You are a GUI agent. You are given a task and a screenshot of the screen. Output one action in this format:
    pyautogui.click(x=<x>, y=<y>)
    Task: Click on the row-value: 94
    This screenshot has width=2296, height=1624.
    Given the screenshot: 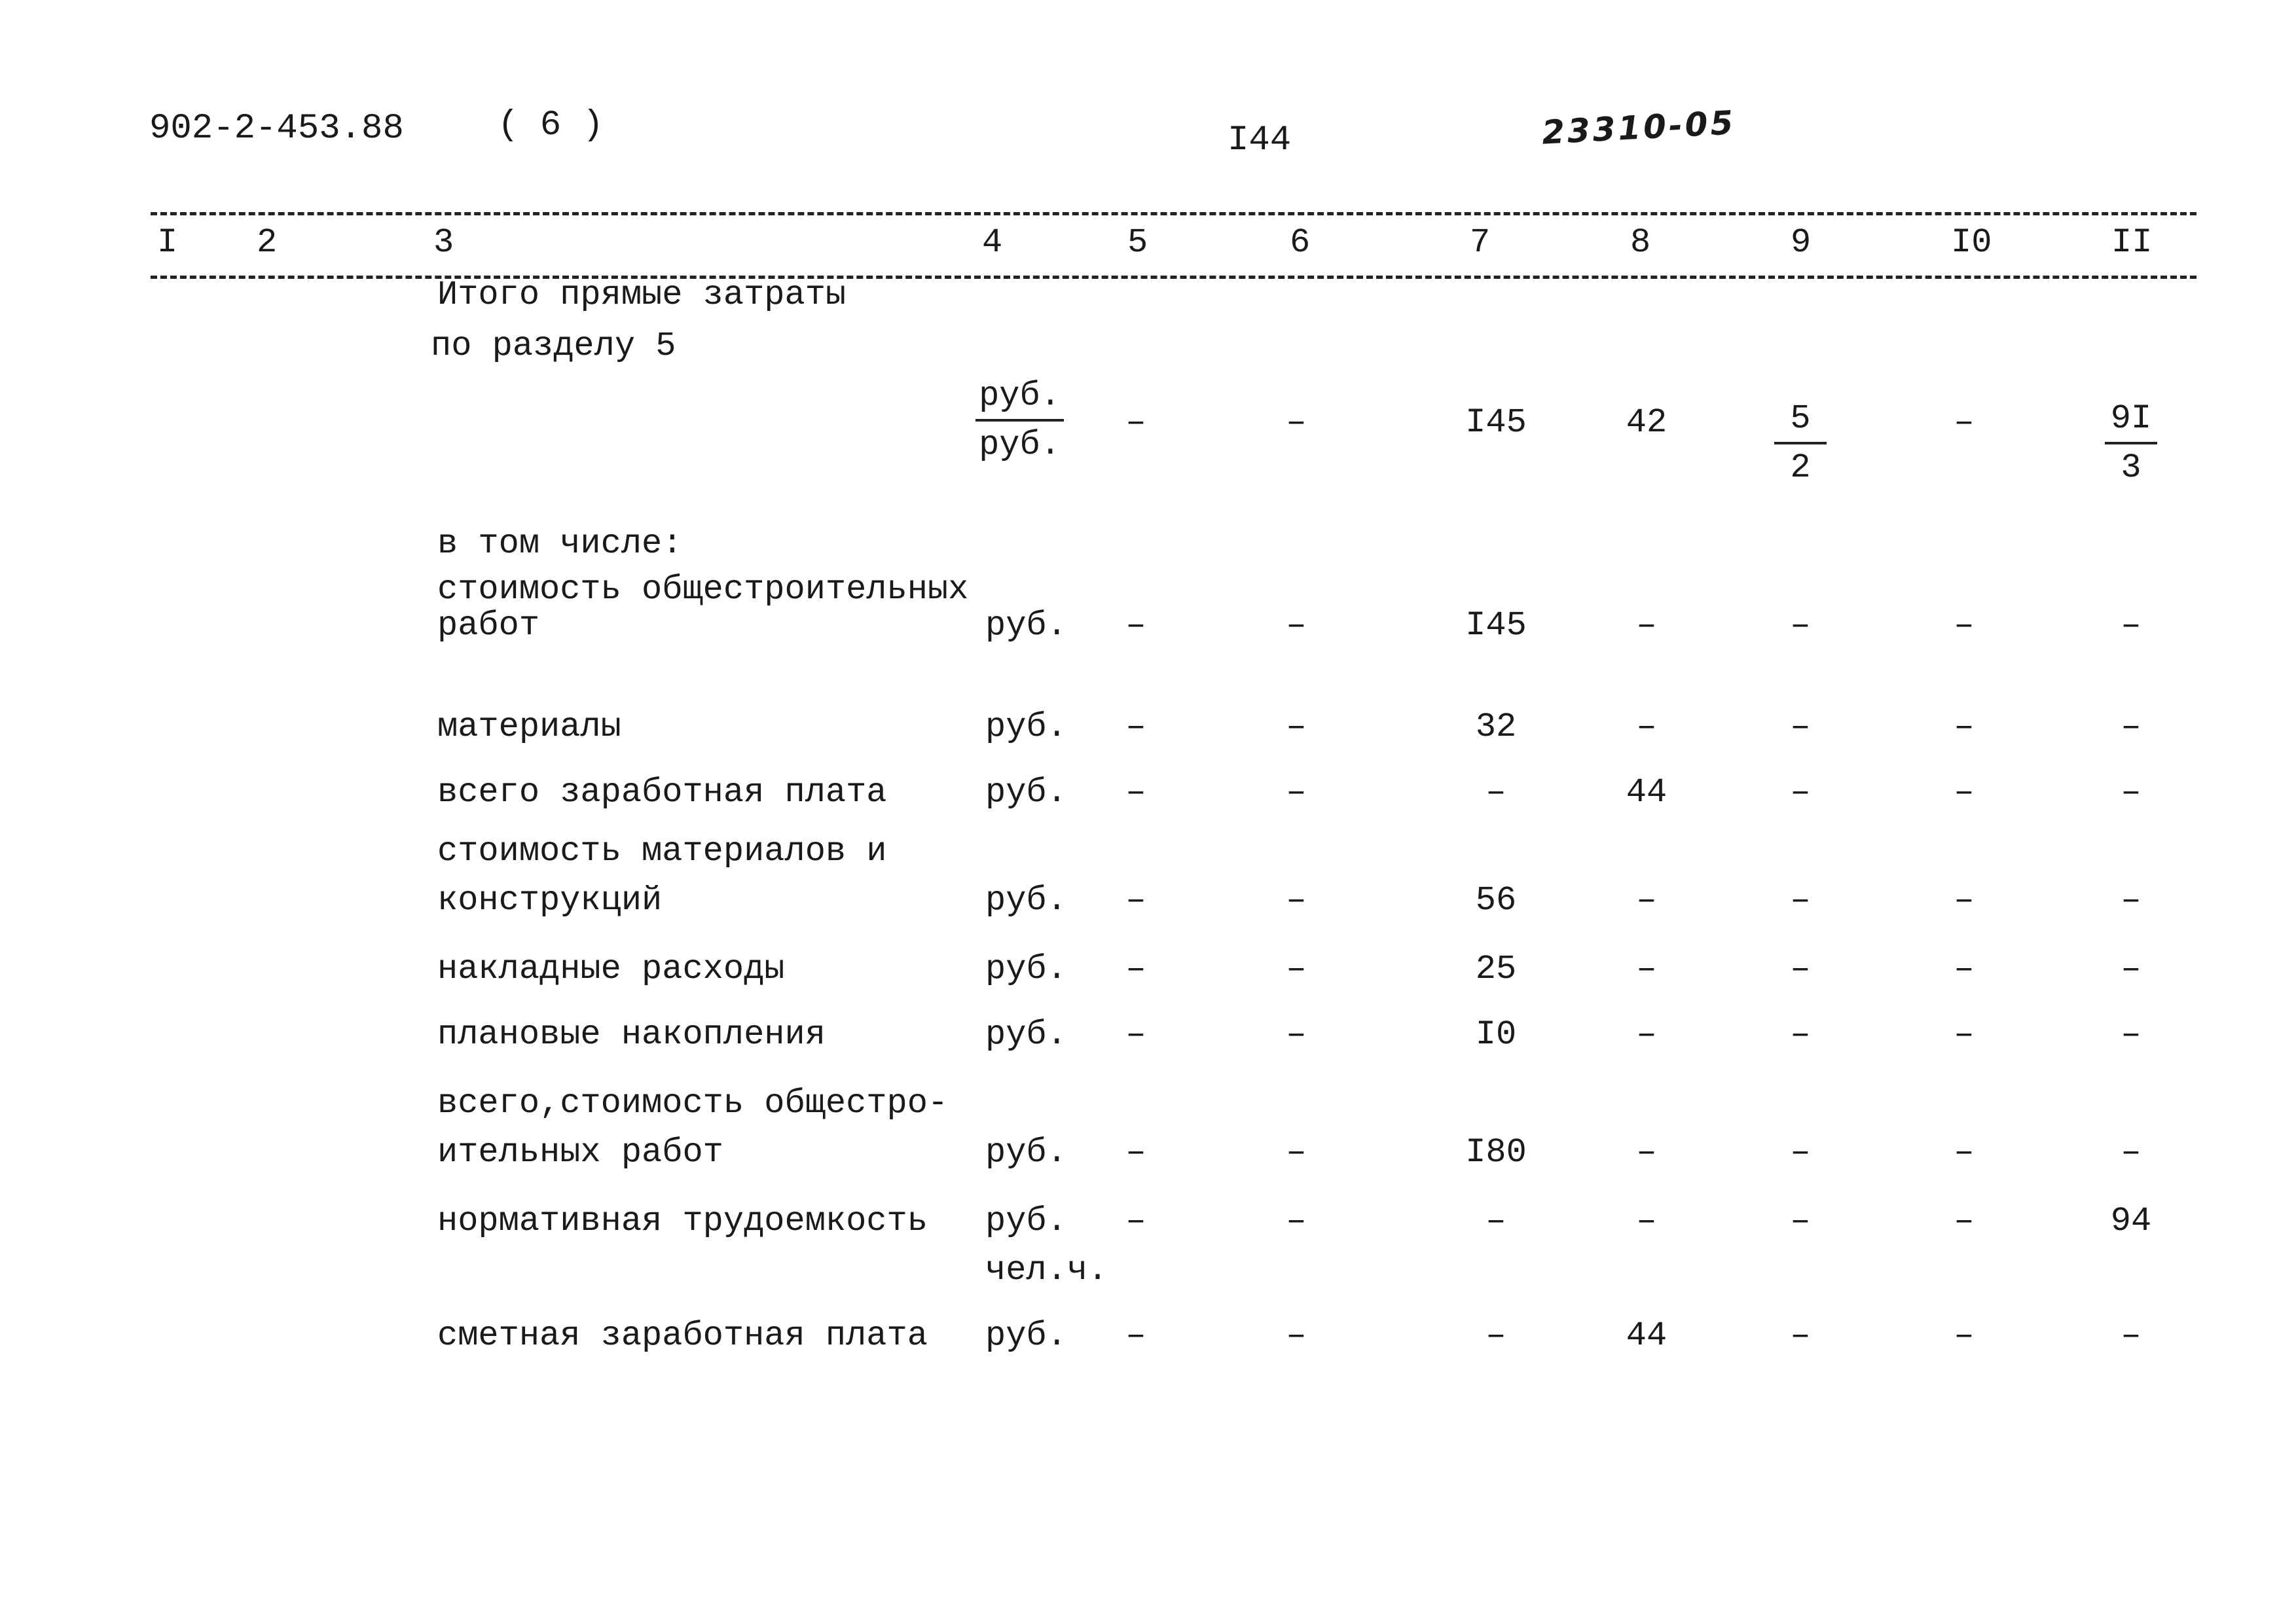 What is the action you would take?
    pyautogui.click(x=2131, y=1221)
    